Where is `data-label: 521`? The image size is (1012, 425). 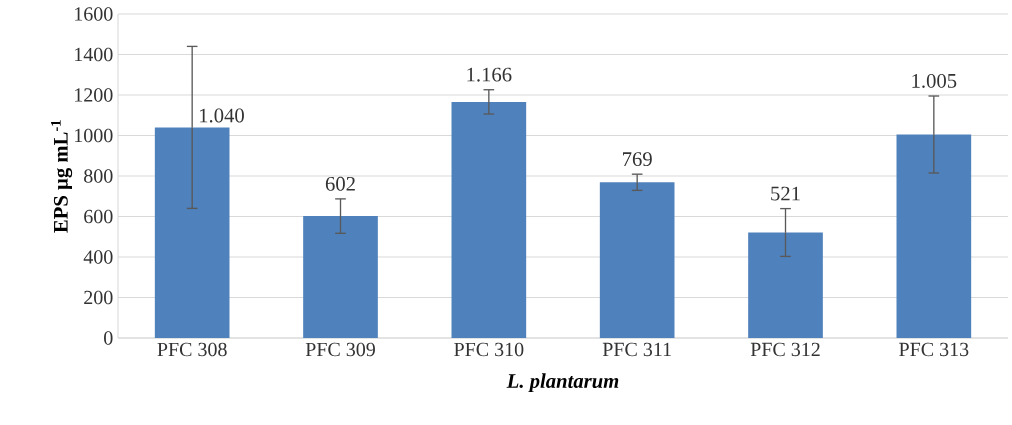
data-label: 521 is located at coordinates (785, 193).